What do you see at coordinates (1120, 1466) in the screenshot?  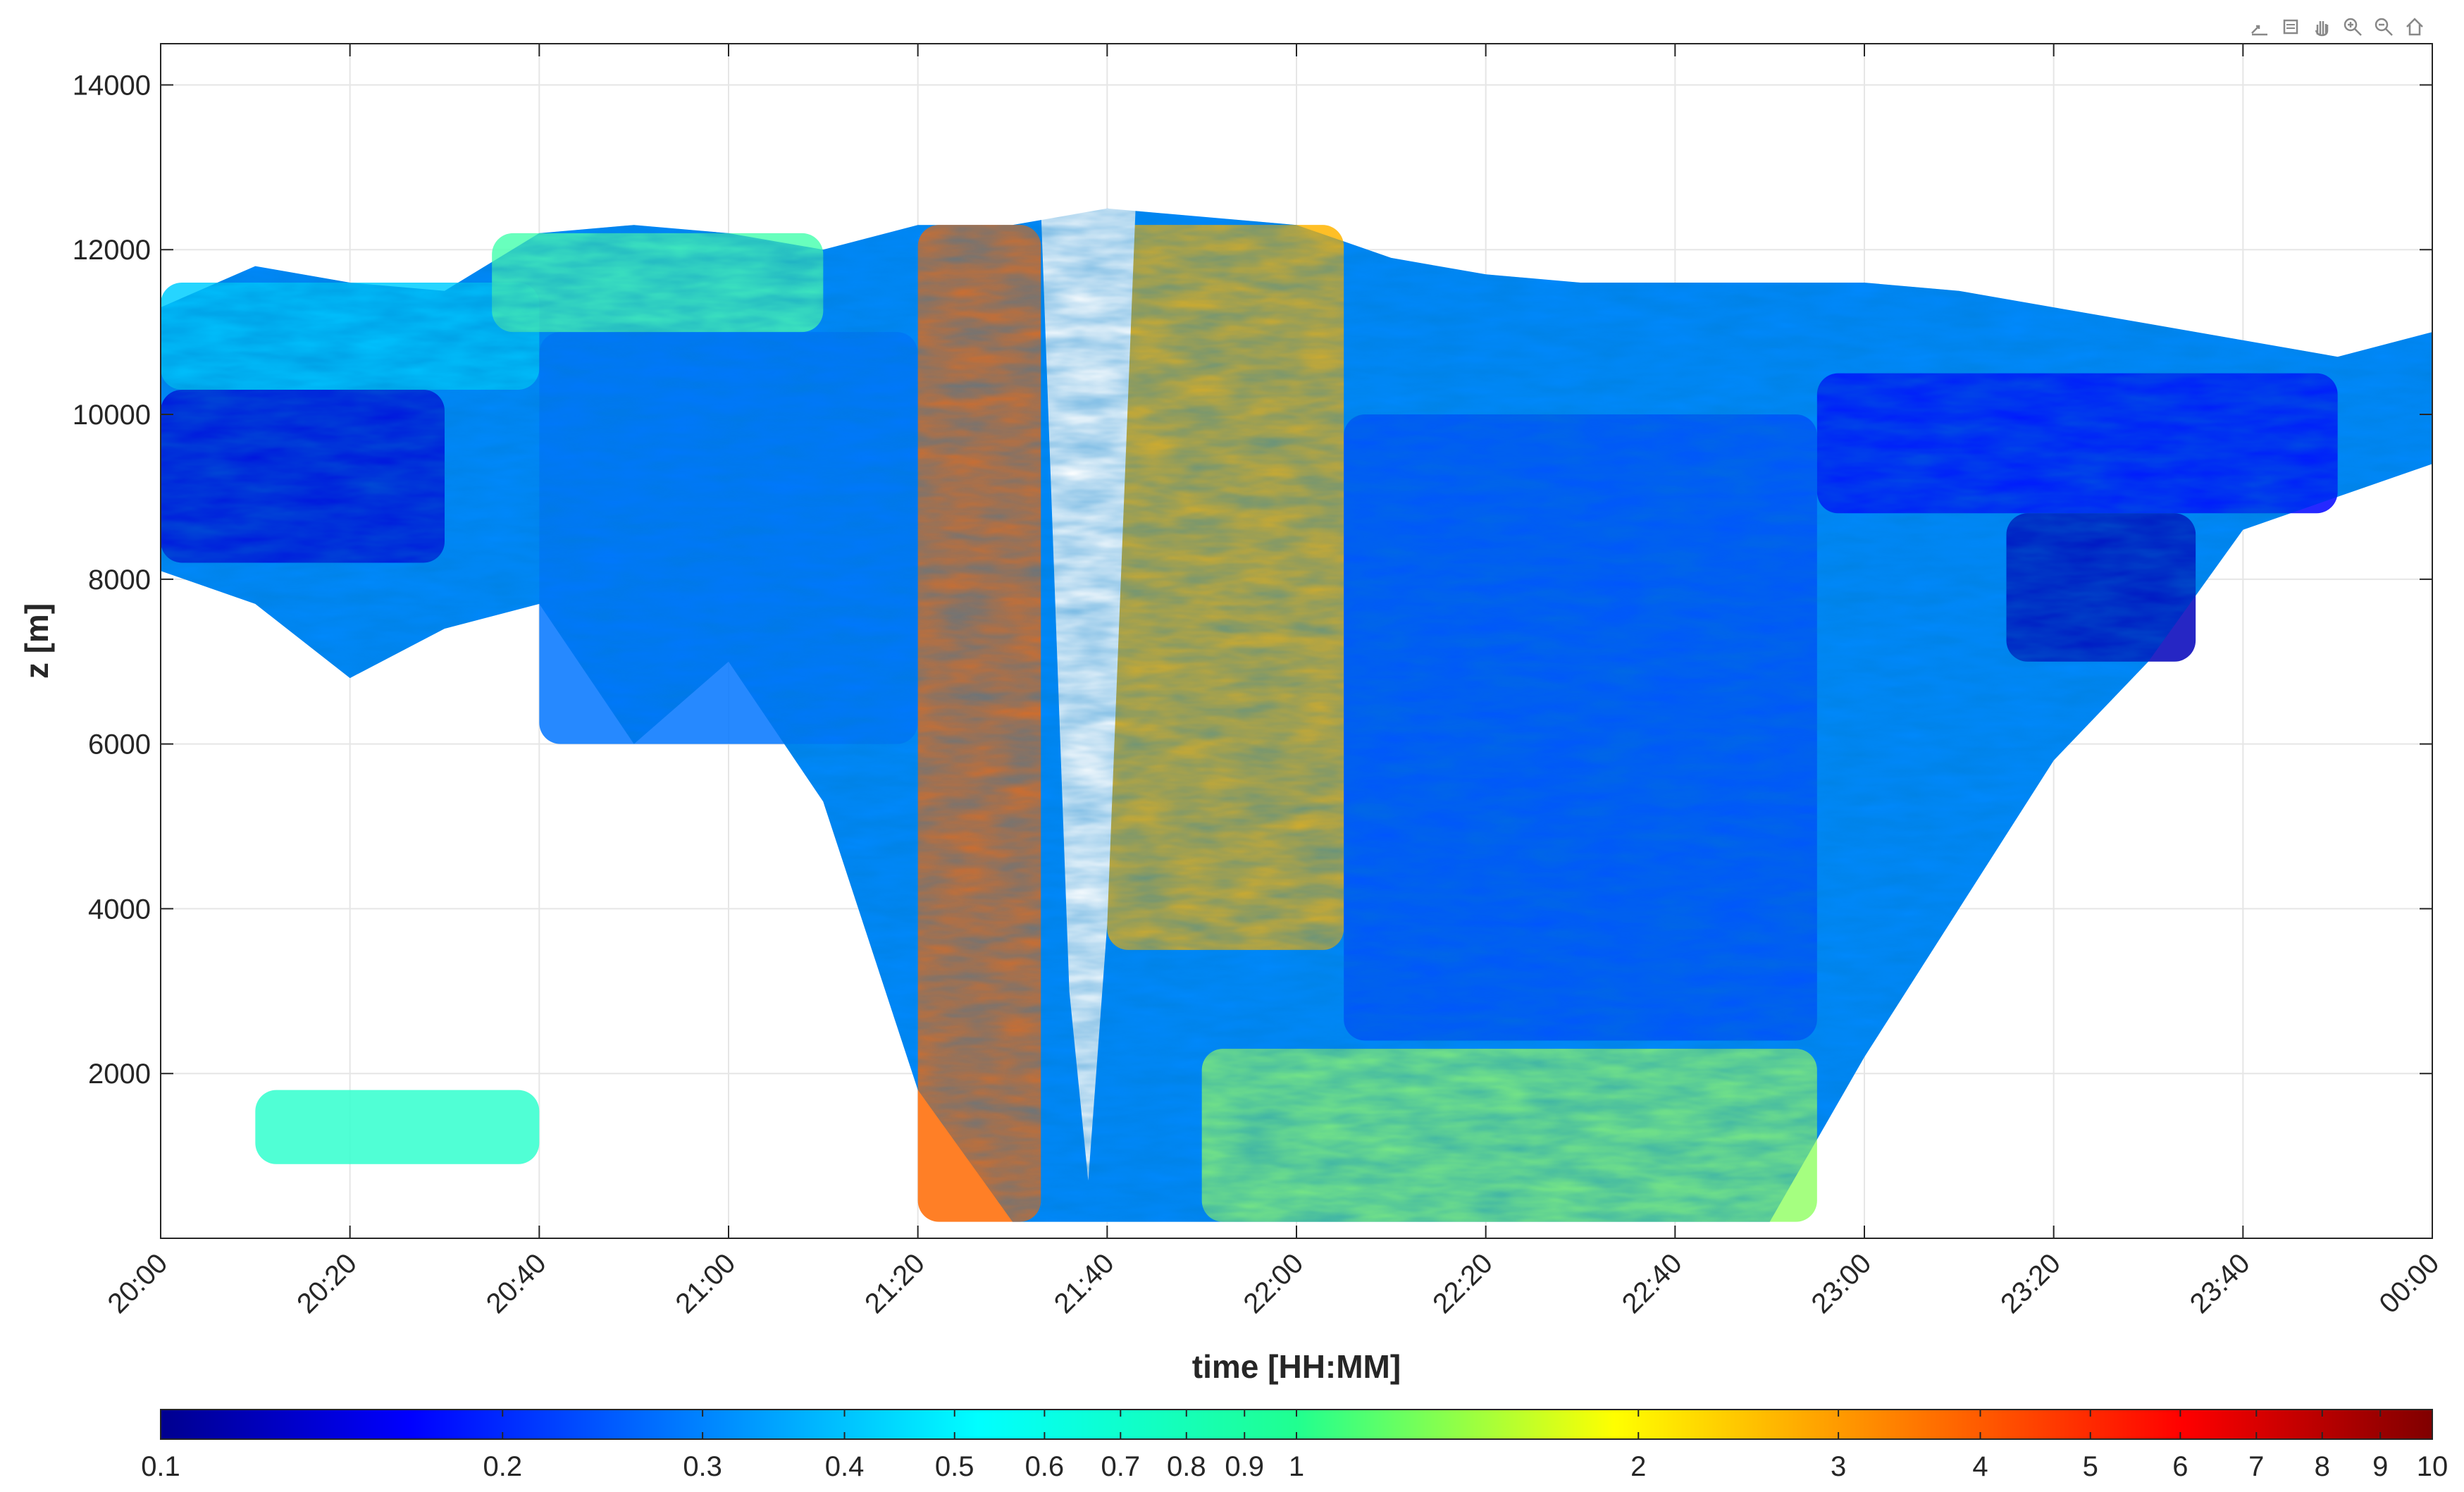 I see `colorbar-tick-label: 0.7` at bounding box center [1120, 1466].